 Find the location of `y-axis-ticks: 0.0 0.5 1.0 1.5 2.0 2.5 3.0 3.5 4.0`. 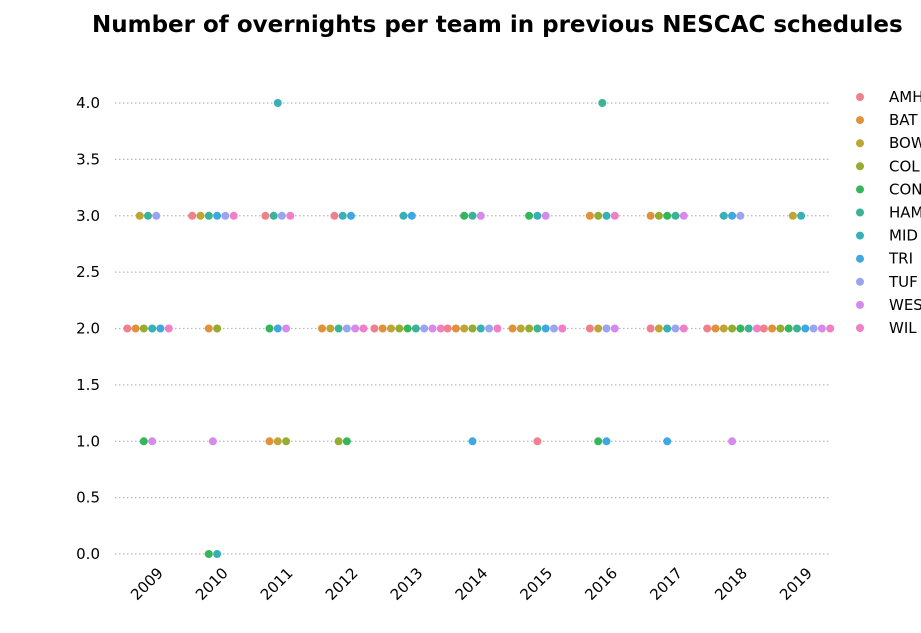

y-axis-ticks: 0.0 0.5 1.0 1.5 2.0 2.5 3.0 3.5 4.0 is located at coordinates (88, 328).